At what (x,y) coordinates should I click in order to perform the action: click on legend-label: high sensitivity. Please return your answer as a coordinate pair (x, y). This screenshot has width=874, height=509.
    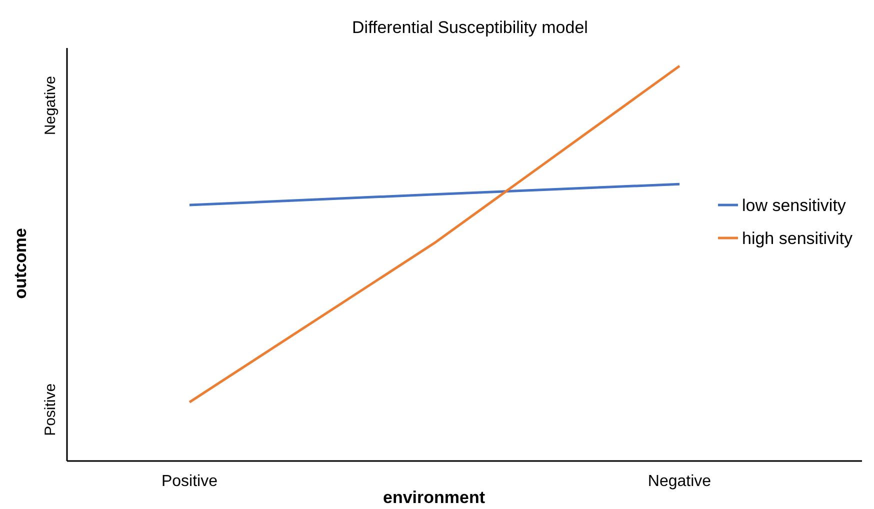
    Looking at the image, I should click on (798, 238).